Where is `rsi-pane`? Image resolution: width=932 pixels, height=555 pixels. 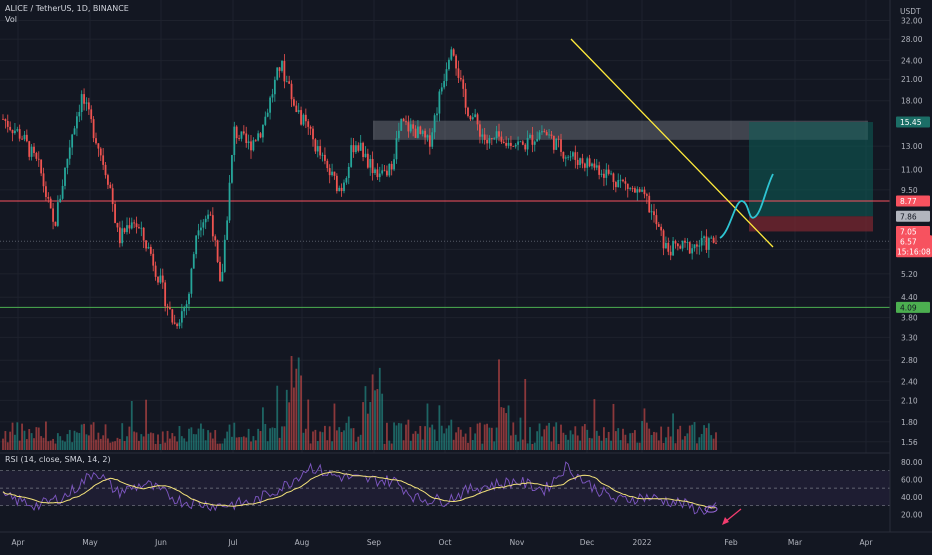
rsi-pane is located at coordinates (466, 492).